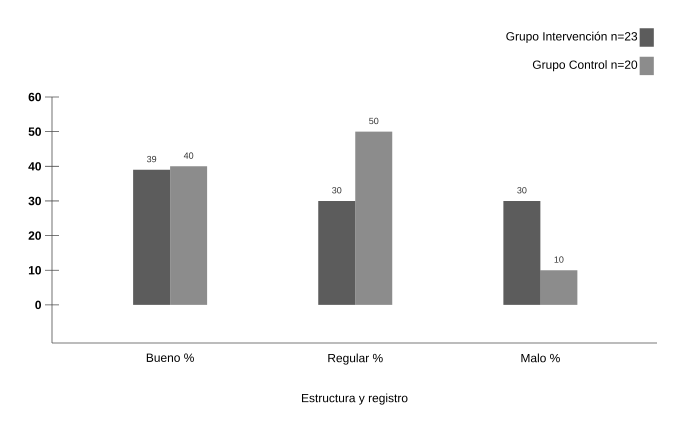  What do you see at coordinates (585, 66) in the screenshot?
I see `legend-label: Grupo Control n=20` at bounding box center [585, 66].